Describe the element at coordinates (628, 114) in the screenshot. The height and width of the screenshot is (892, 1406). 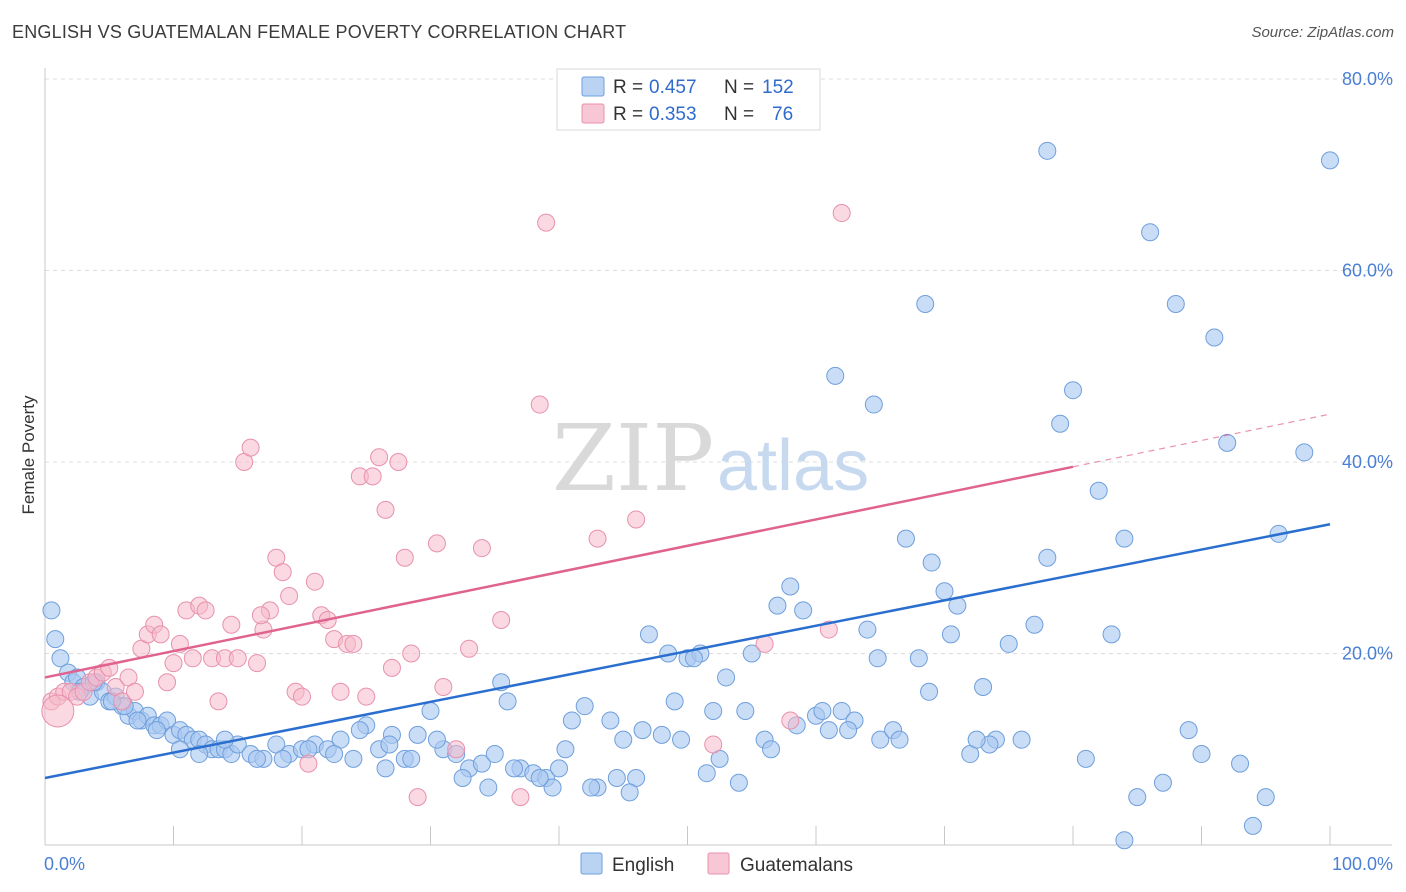
I see `legend-r-label-guatemalans: R =` at that location.